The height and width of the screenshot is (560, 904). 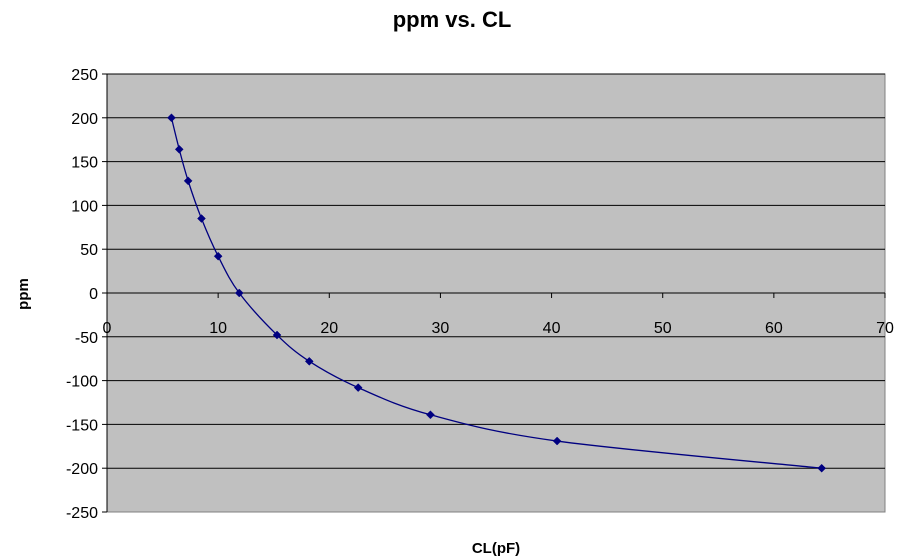 What do you see at coordinates (552, 328) in the screenshot?
I see `x-tick-label: 40` at bounding box center [552, 328].